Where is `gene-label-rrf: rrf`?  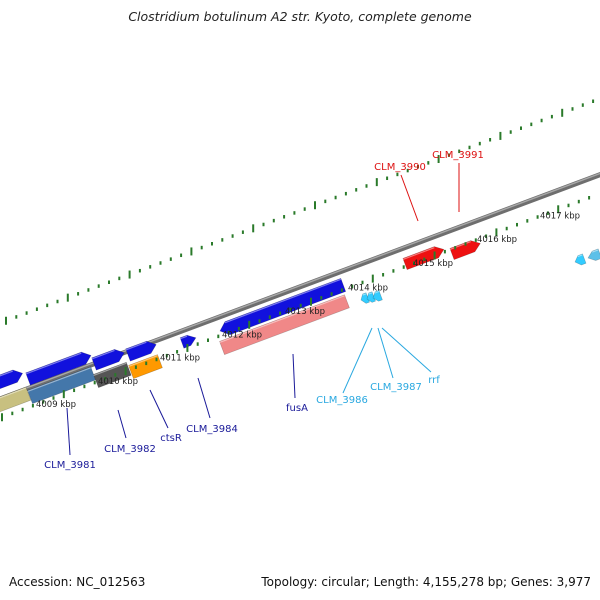
gene-label-rrf: rrf is located at coordinates (434, 380).